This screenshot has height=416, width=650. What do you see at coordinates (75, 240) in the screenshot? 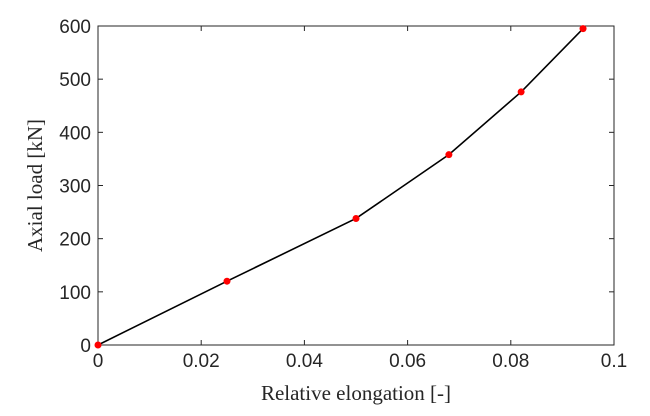
I see `y-tick-label: 200` at bounding box center [75, 240].